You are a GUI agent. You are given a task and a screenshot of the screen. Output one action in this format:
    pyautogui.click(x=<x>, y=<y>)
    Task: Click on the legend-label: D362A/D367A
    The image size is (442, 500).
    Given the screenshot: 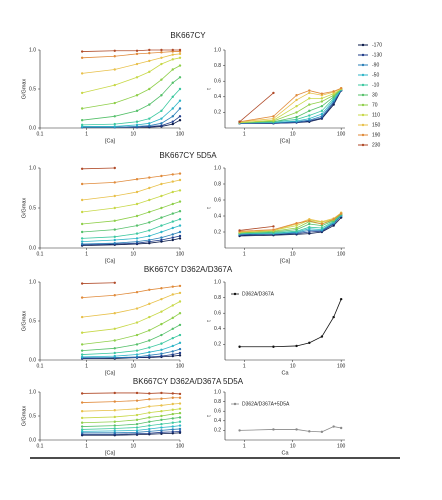 What is the action you would take?
    pyautogui.click(x=258, y=294)
    